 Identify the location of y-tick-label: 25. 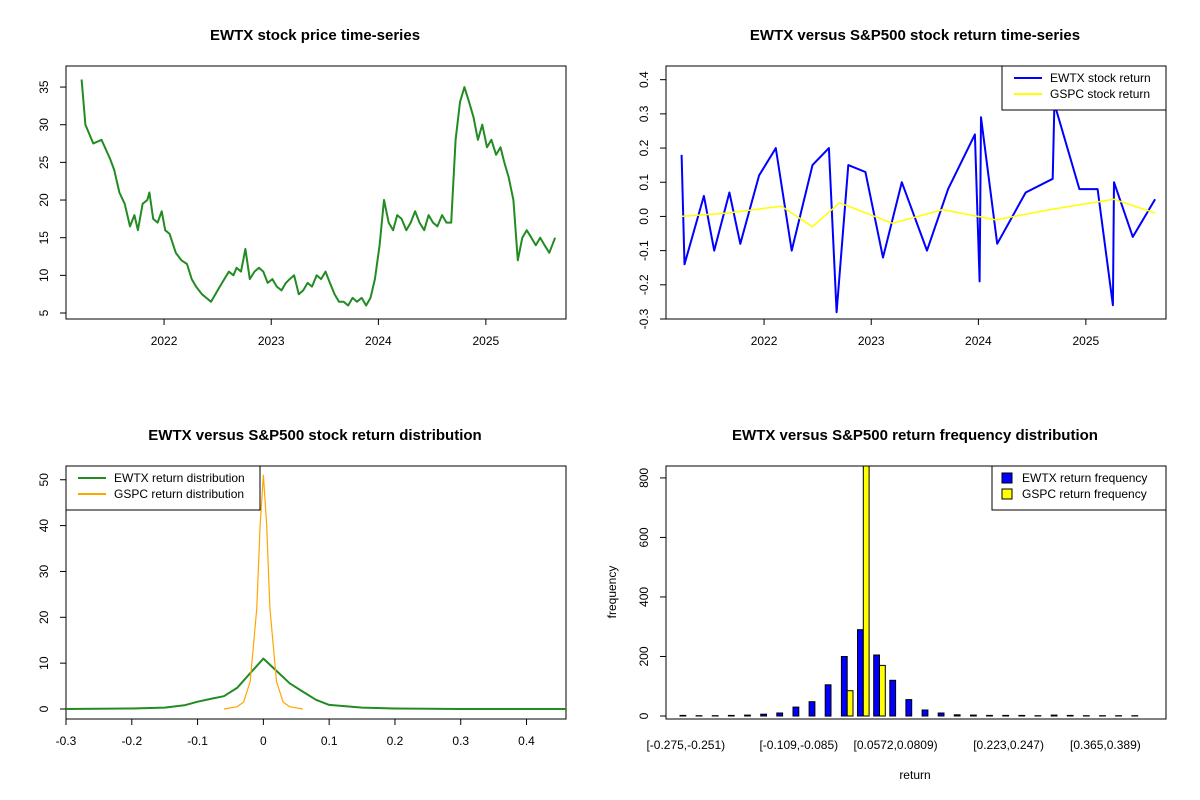
(44, 162).